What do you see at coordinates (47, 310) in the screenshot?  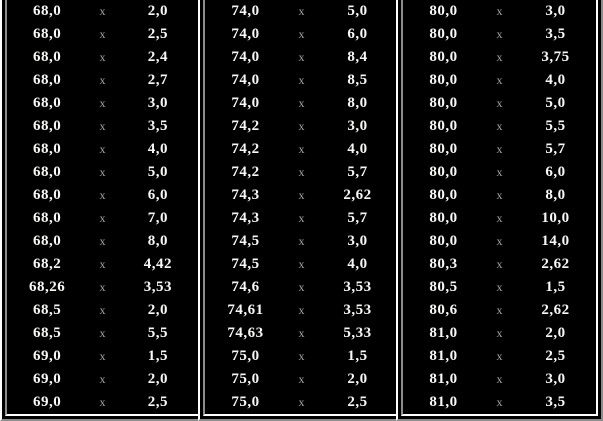 I see `diameter-value: 68,5` at bounding box center [47, 310].